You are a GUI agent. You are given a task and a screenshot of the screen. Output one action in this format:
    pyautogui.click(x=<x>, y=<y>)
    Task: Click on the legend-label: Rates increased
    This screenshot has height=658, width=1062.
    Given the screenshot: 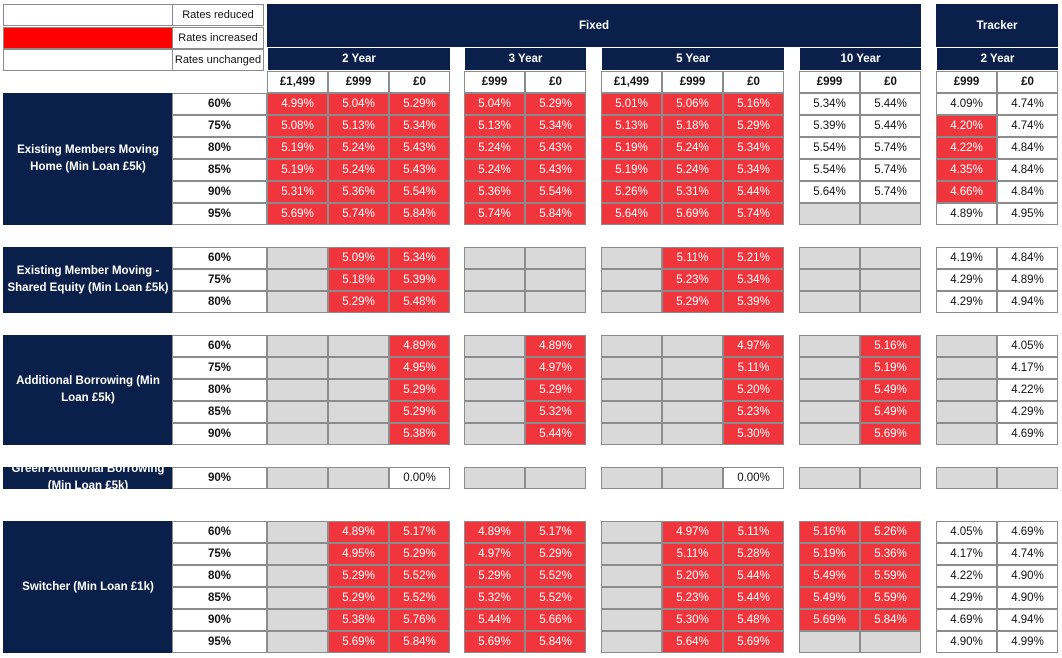 What is the action you would take?
    pyautogui.click(x=218, y=38)
    